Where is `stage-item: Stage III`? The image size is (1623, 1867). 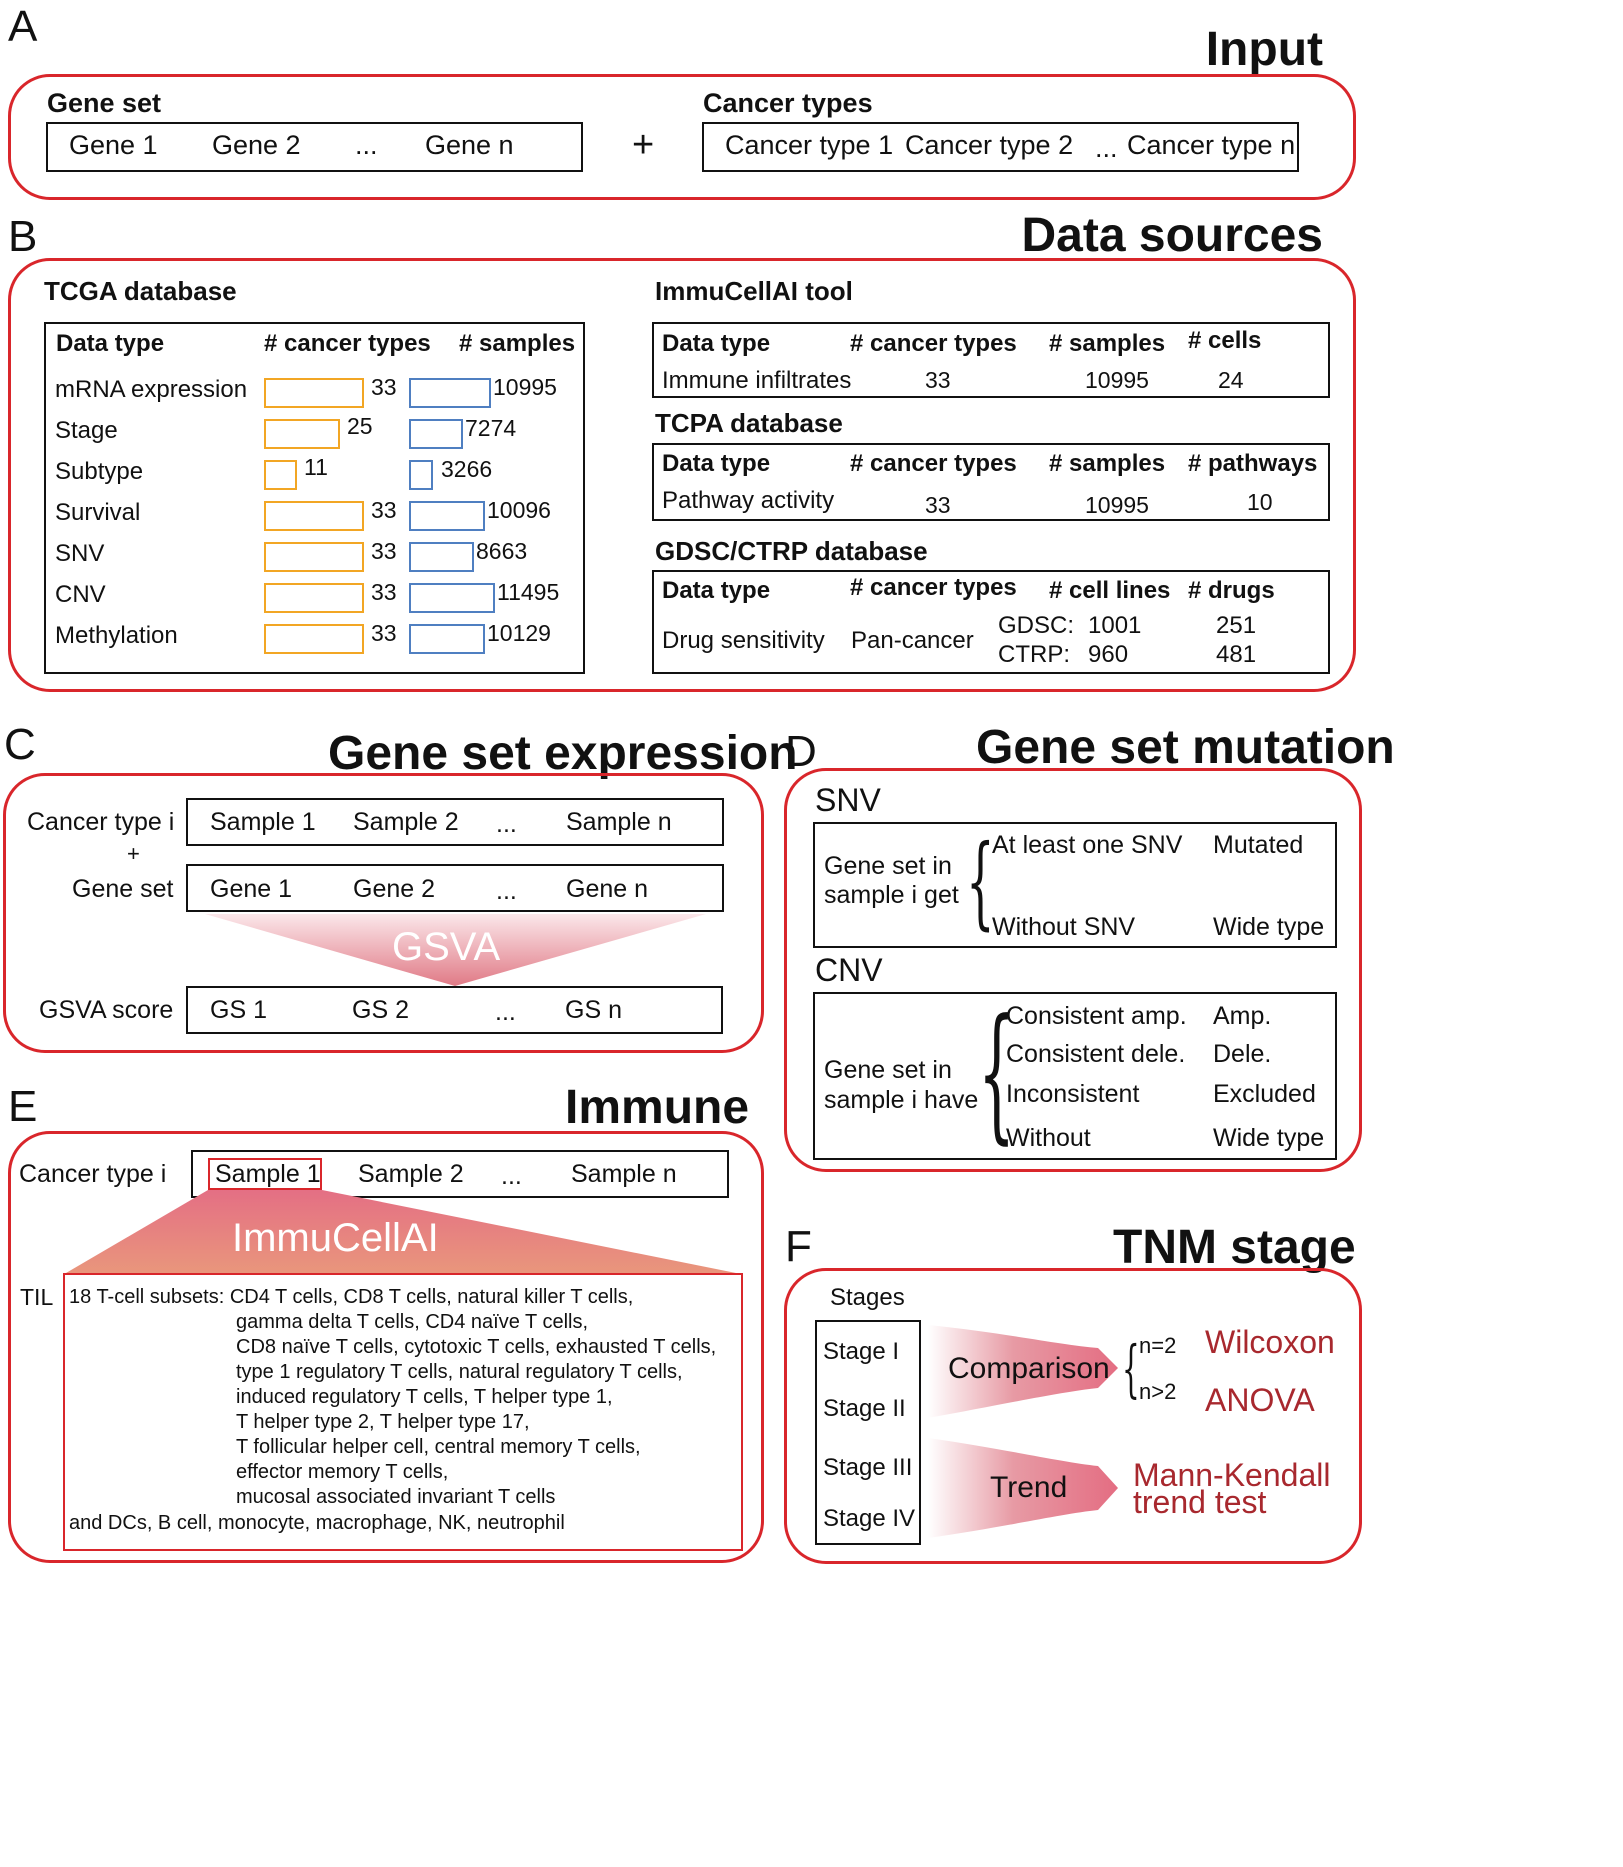 stage-item: Stage III is located at coordinates (868, 1467).